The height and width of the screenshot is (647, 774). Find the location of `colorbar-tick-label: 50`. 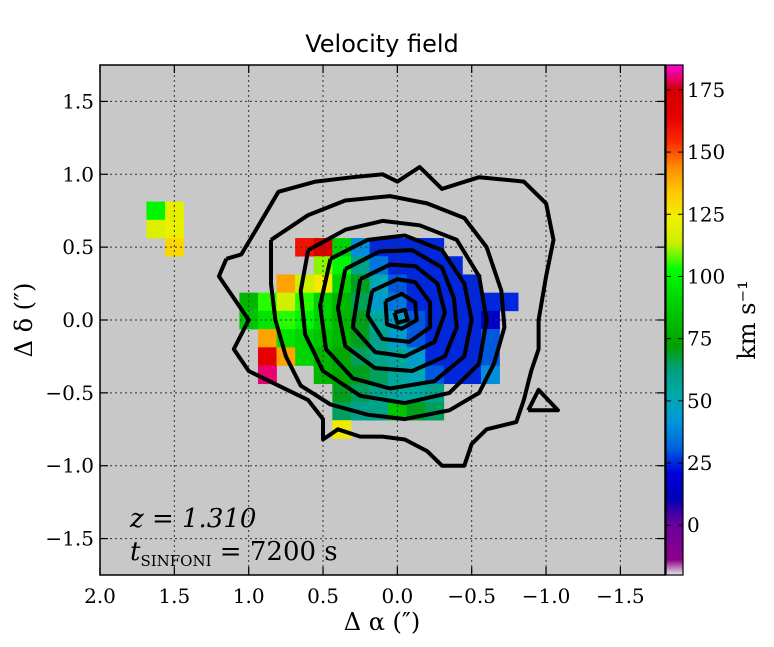

colorbar-tick-label: 50 is located at coordinates (699, 401).